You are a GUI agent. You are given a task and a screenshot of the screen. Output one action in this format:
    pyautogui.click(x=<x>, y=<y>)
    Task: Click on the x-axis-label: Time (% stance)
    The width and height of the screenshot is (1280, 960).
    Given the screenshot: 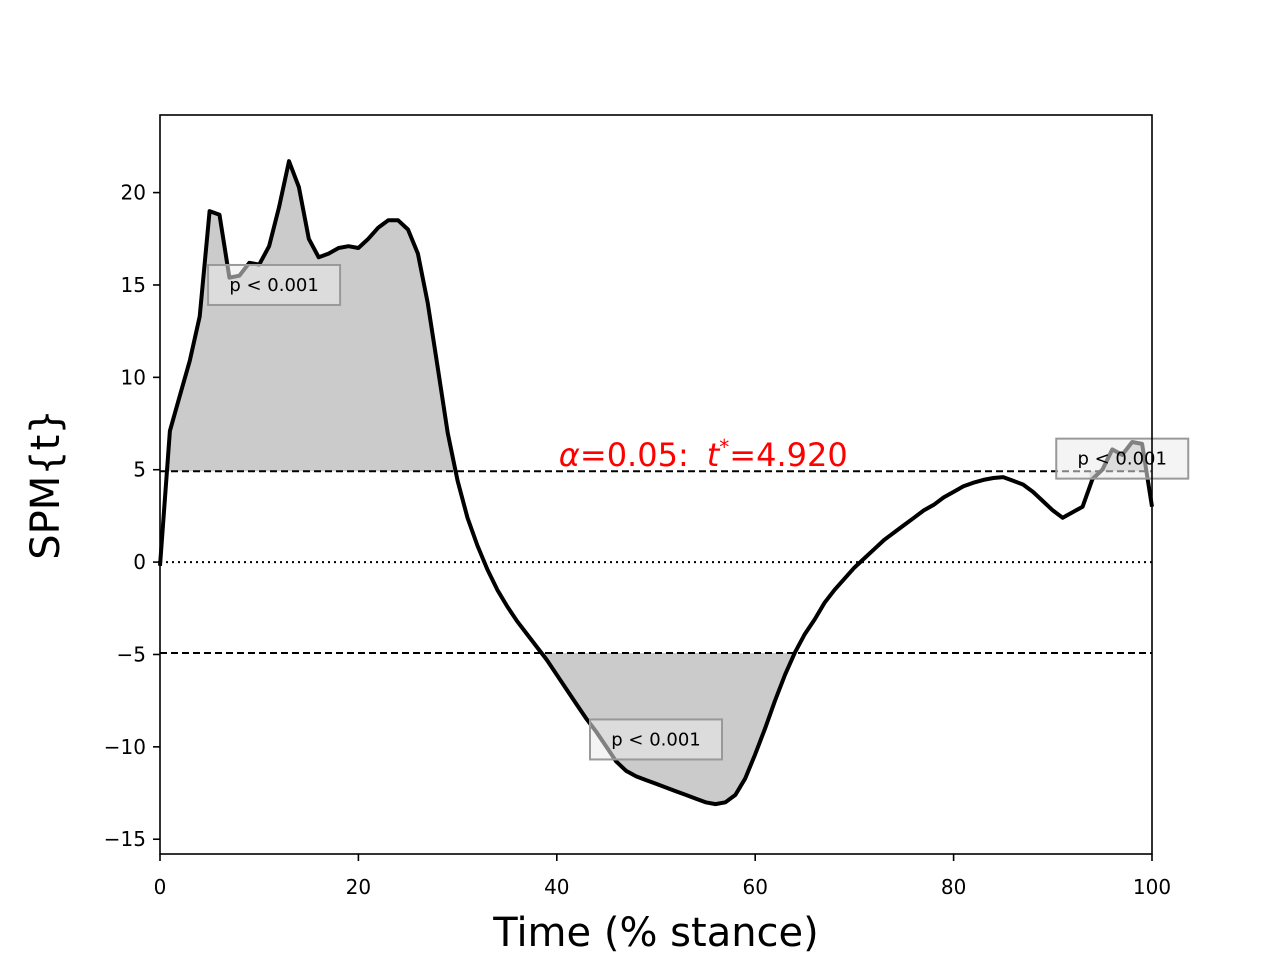 What is the action you would take?
    pyautogui.click(x=655, y=933)
    